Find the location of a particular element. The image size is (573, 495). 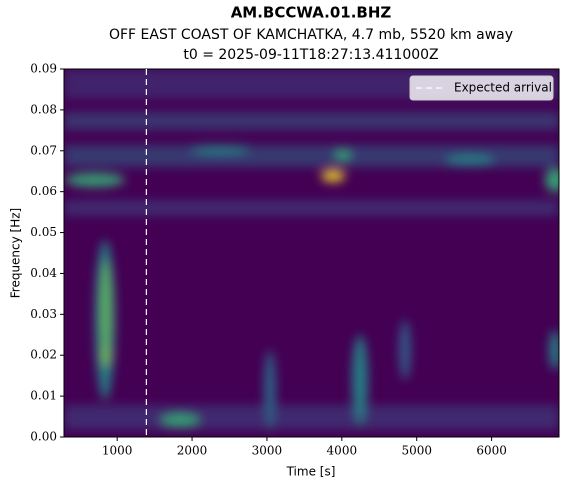

x-tick-label: 6000 is located at coordinates (491, 451).